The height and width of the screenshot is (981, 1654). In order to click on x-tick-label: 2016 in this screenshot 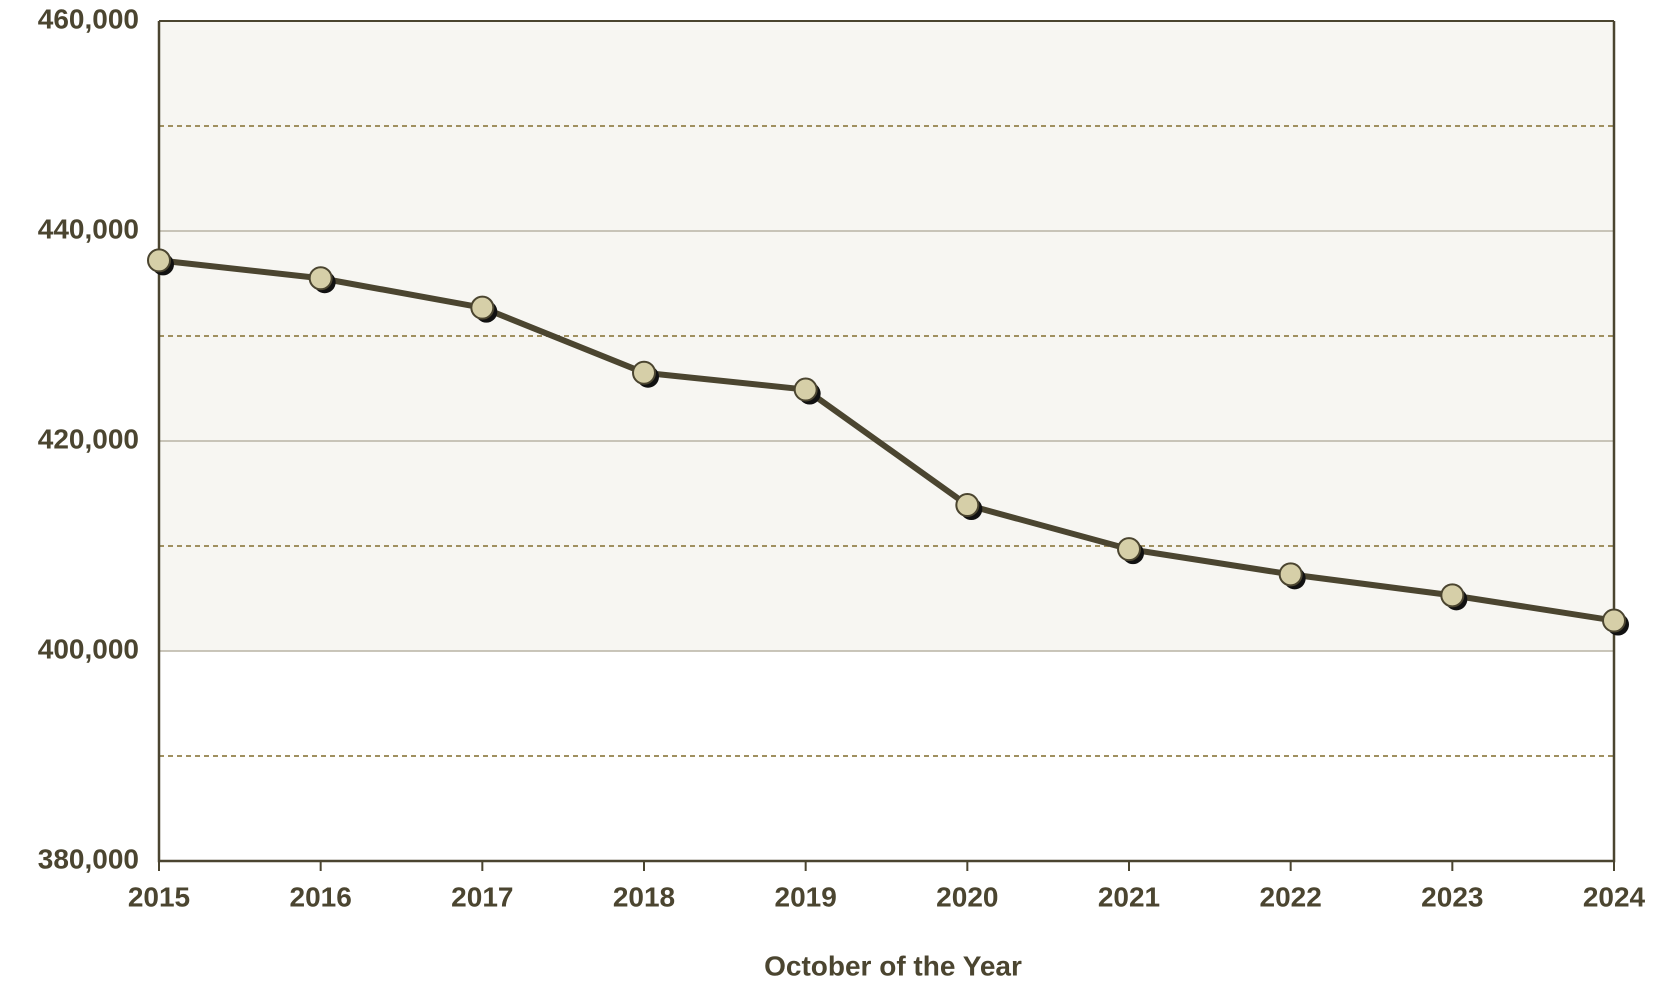, I will do `click(321, 896)`.